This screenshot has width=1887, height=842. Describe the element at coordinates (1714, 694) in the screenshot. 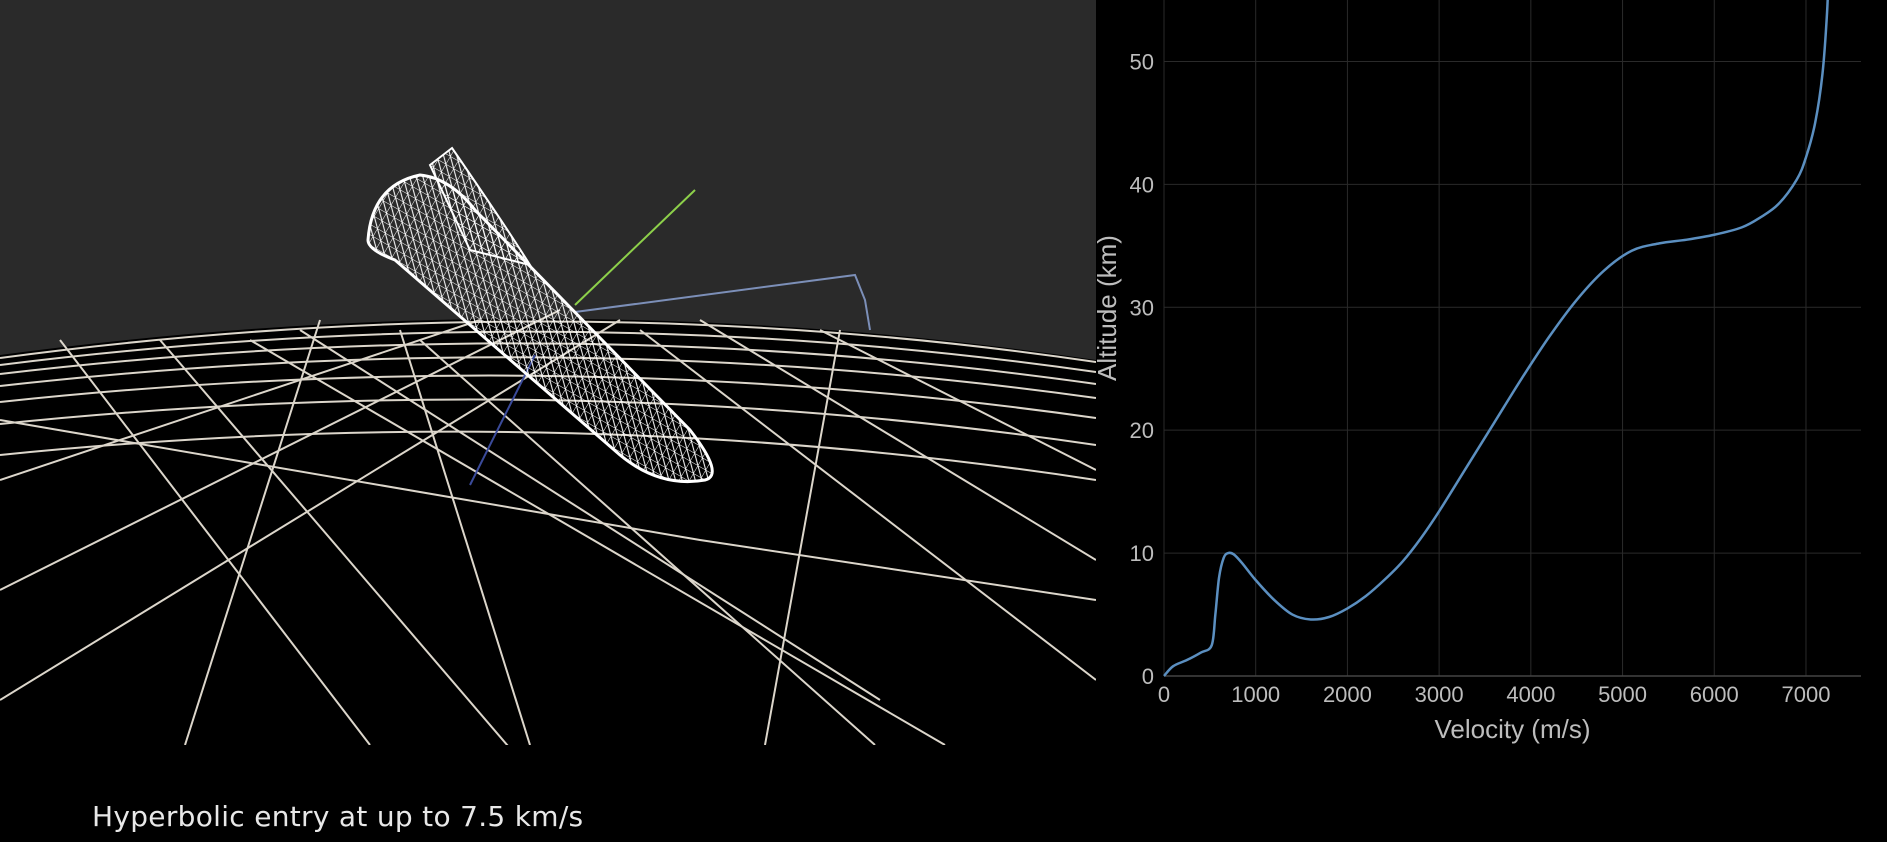

I see `x-tick-label: 6000` at that location.